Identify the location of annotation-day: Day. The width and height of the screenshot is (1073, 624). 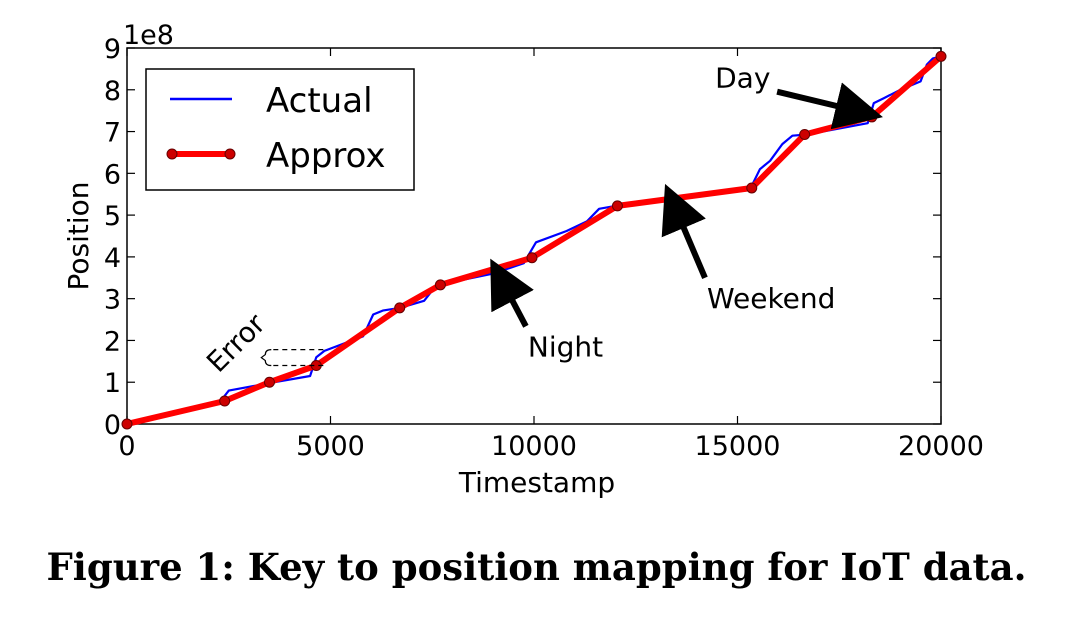
(742, 78).